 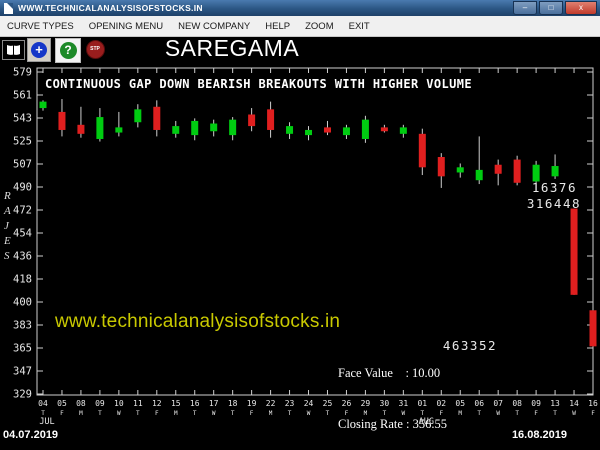 What do you see at coordinates (328, 403) in the screenshot?
I see `x-axis-label: 25` at bounding box center [328, 403].